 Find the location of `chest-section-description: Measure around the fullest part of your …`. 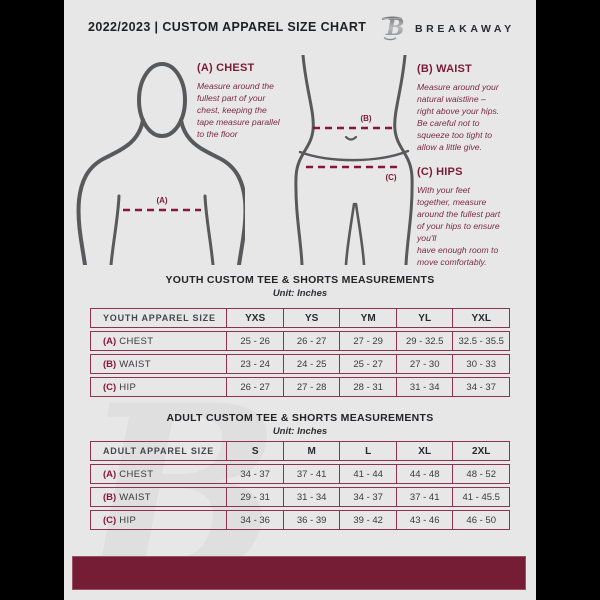

chest-section-description: Measure around the fullest part of your … is located at coordinates (238, 110).